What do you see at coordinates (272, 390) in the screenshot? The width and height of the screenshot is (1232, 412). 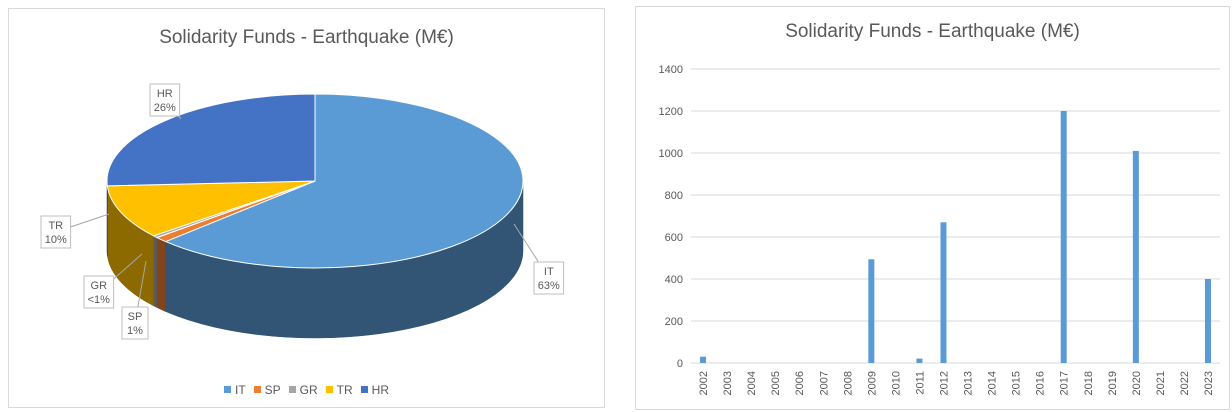 I see `legend-label: SP` at bounding box center [272, 390].